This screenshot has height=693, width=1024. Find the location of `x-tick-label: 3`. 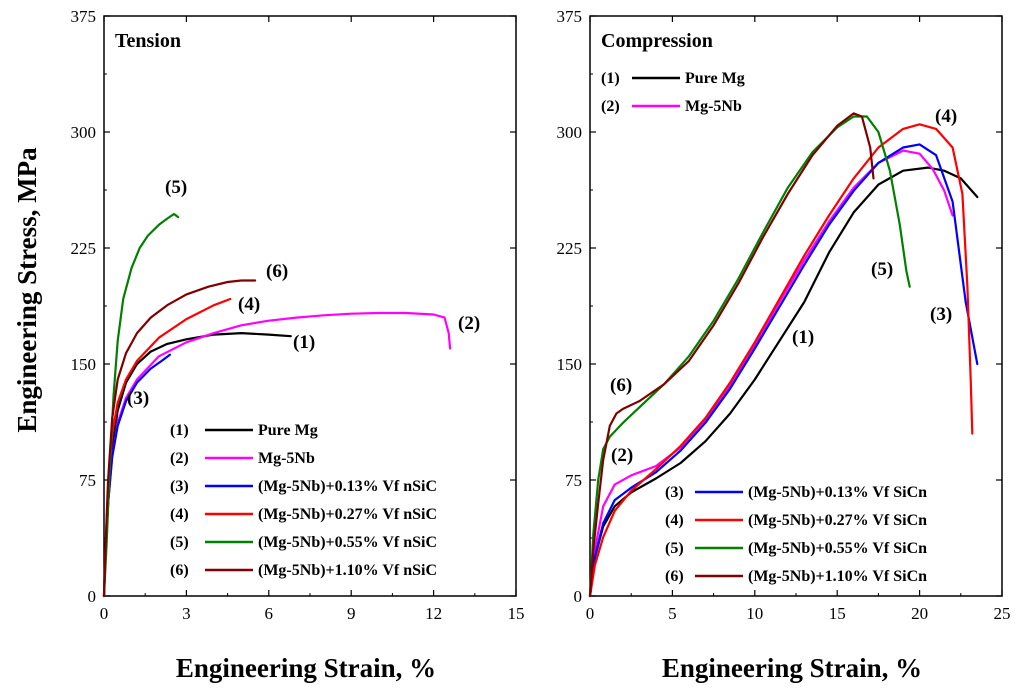

x-tick-label: 3 is located at coordinates (186, 613).